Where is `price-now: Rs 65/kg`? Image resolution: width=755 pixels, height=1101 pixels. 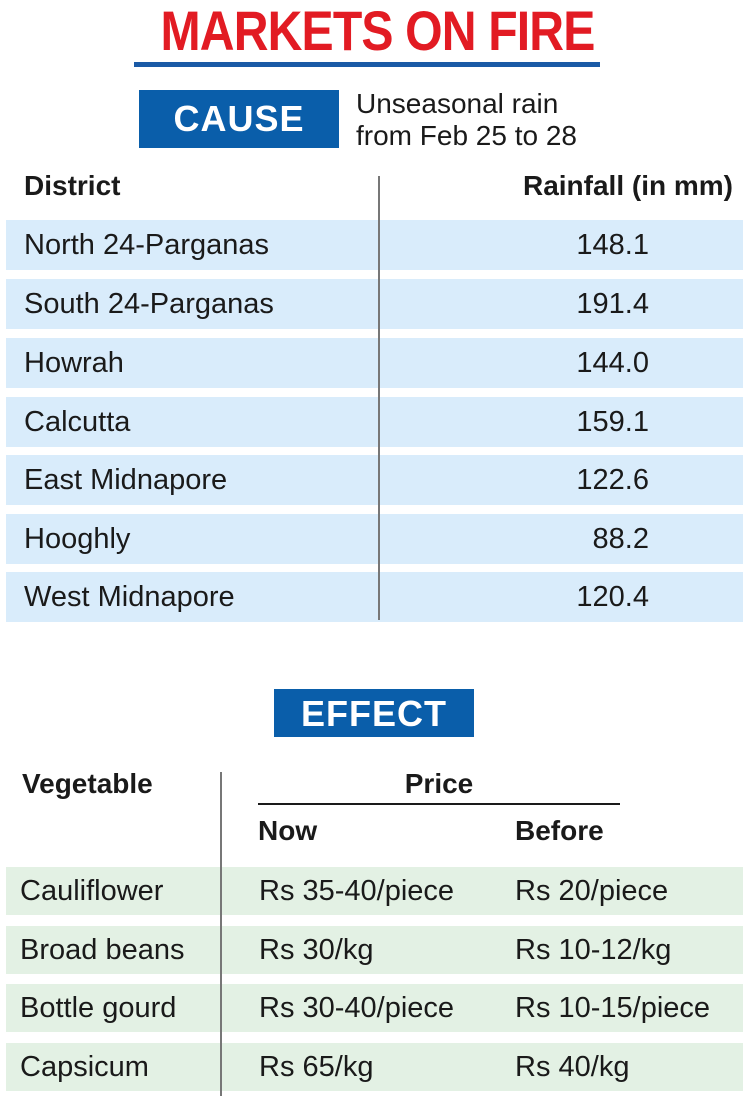
price-now: Rs 65/kg is located at coordinates (316, 1067).